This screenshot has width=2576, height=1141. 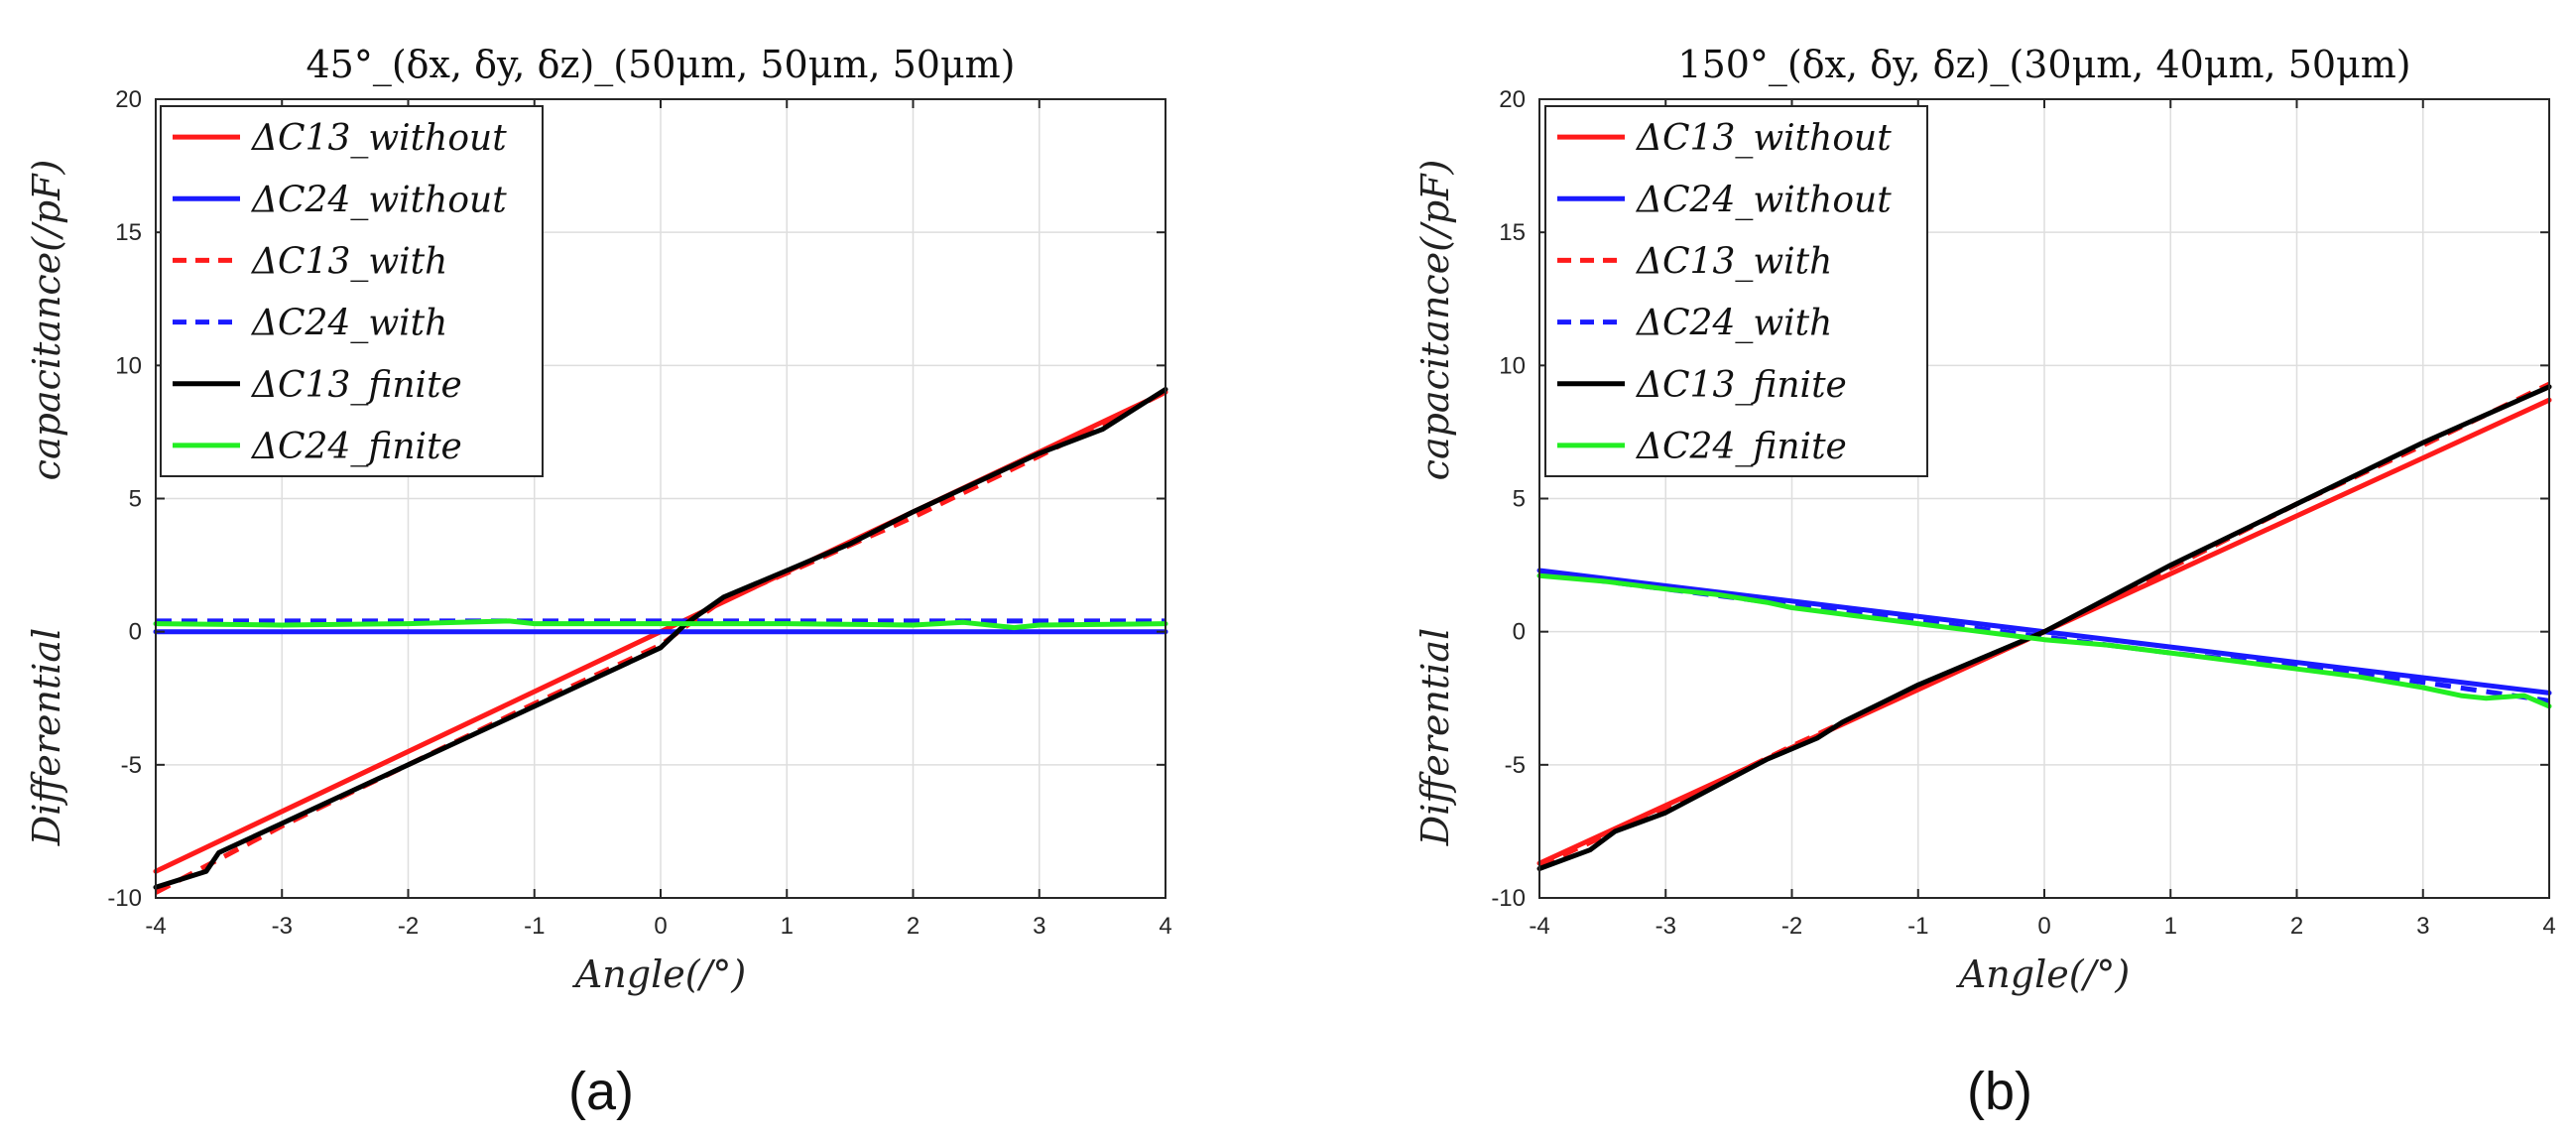 I want to click on chart-title: 45°_(δx, δy, δz)_(50μm, 50μm, 50μm), so click(x=660, y=65).